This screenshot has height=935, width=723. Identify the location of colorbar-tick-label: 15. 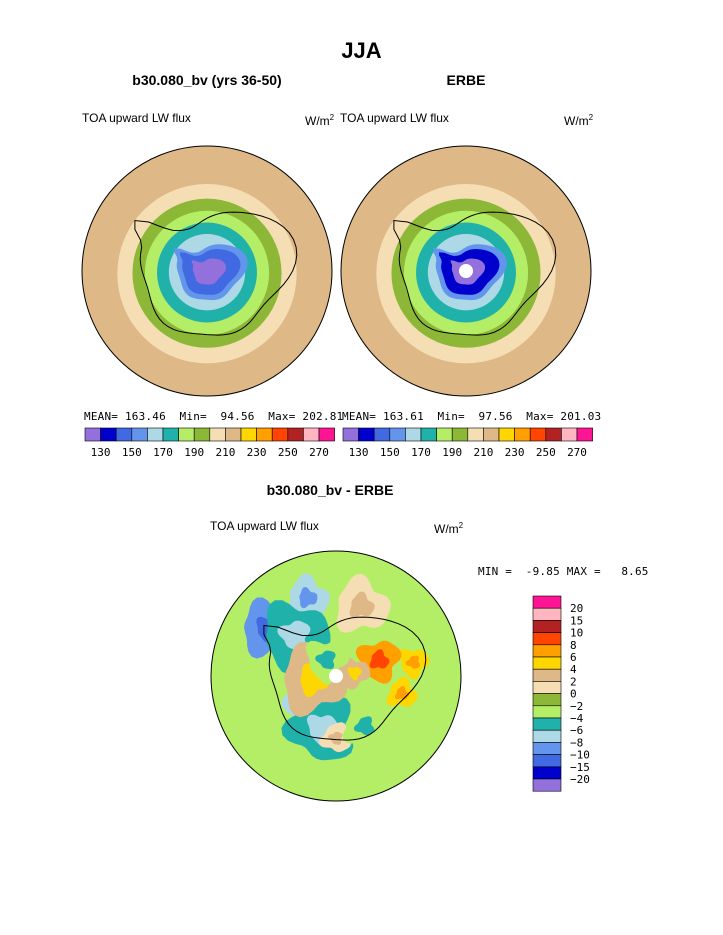
(576, 620).